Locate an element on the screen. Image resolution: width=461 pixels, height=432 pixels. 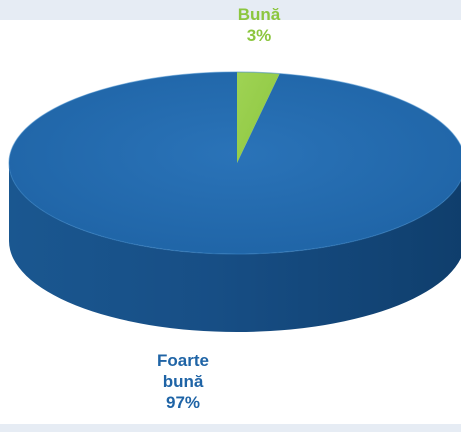
data-label-foarte-buna-line1: Foarte is located at coordinates (183, 360).